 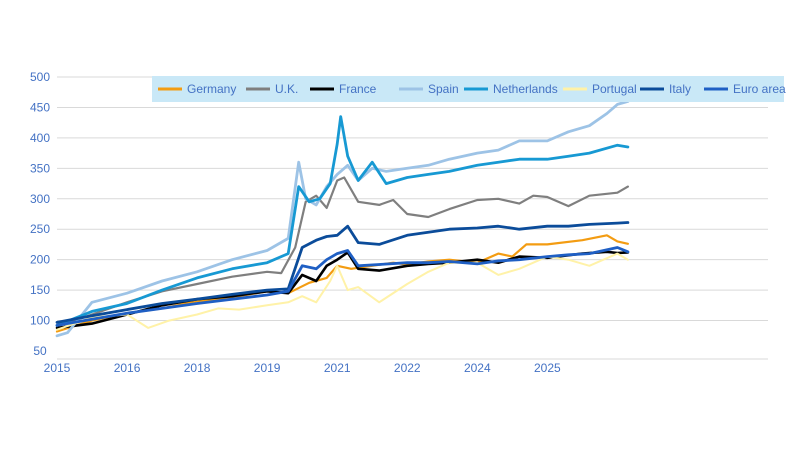 What do you see at coordinates (57, 368) in the screenshot?
I see `x-tick-label-2015: 2015` at bounding box center [57, 368].